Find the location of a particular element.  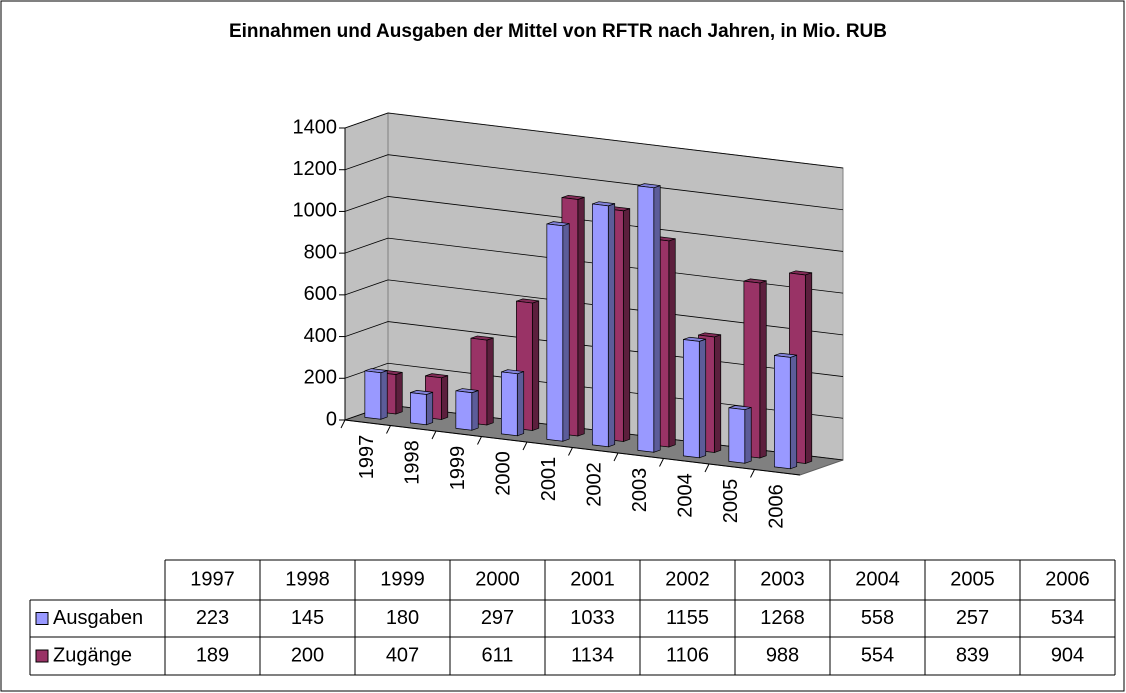

table-header: 2004 is located at coordinates (877, 579).